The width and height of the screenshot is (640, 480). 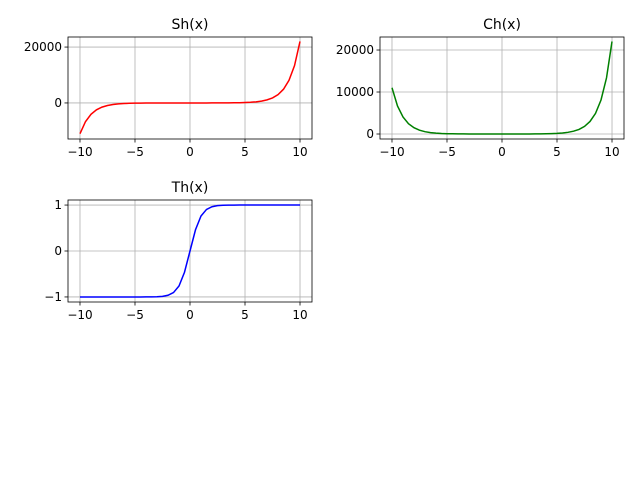 What do you see at coordinates (53, 297) in the screenshot?
I see `y-tick-label: −1` at bounding box center [53, 297].